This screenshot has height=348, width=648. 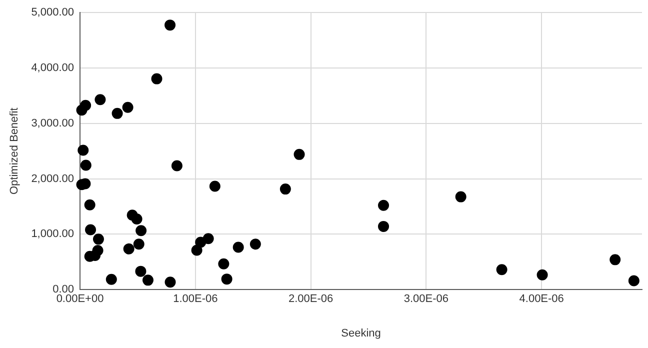 What do you see at coordinates (361, 333) in the screenshot?
I see `x-axis-title: Seeking` at bounding box center [361, 333].